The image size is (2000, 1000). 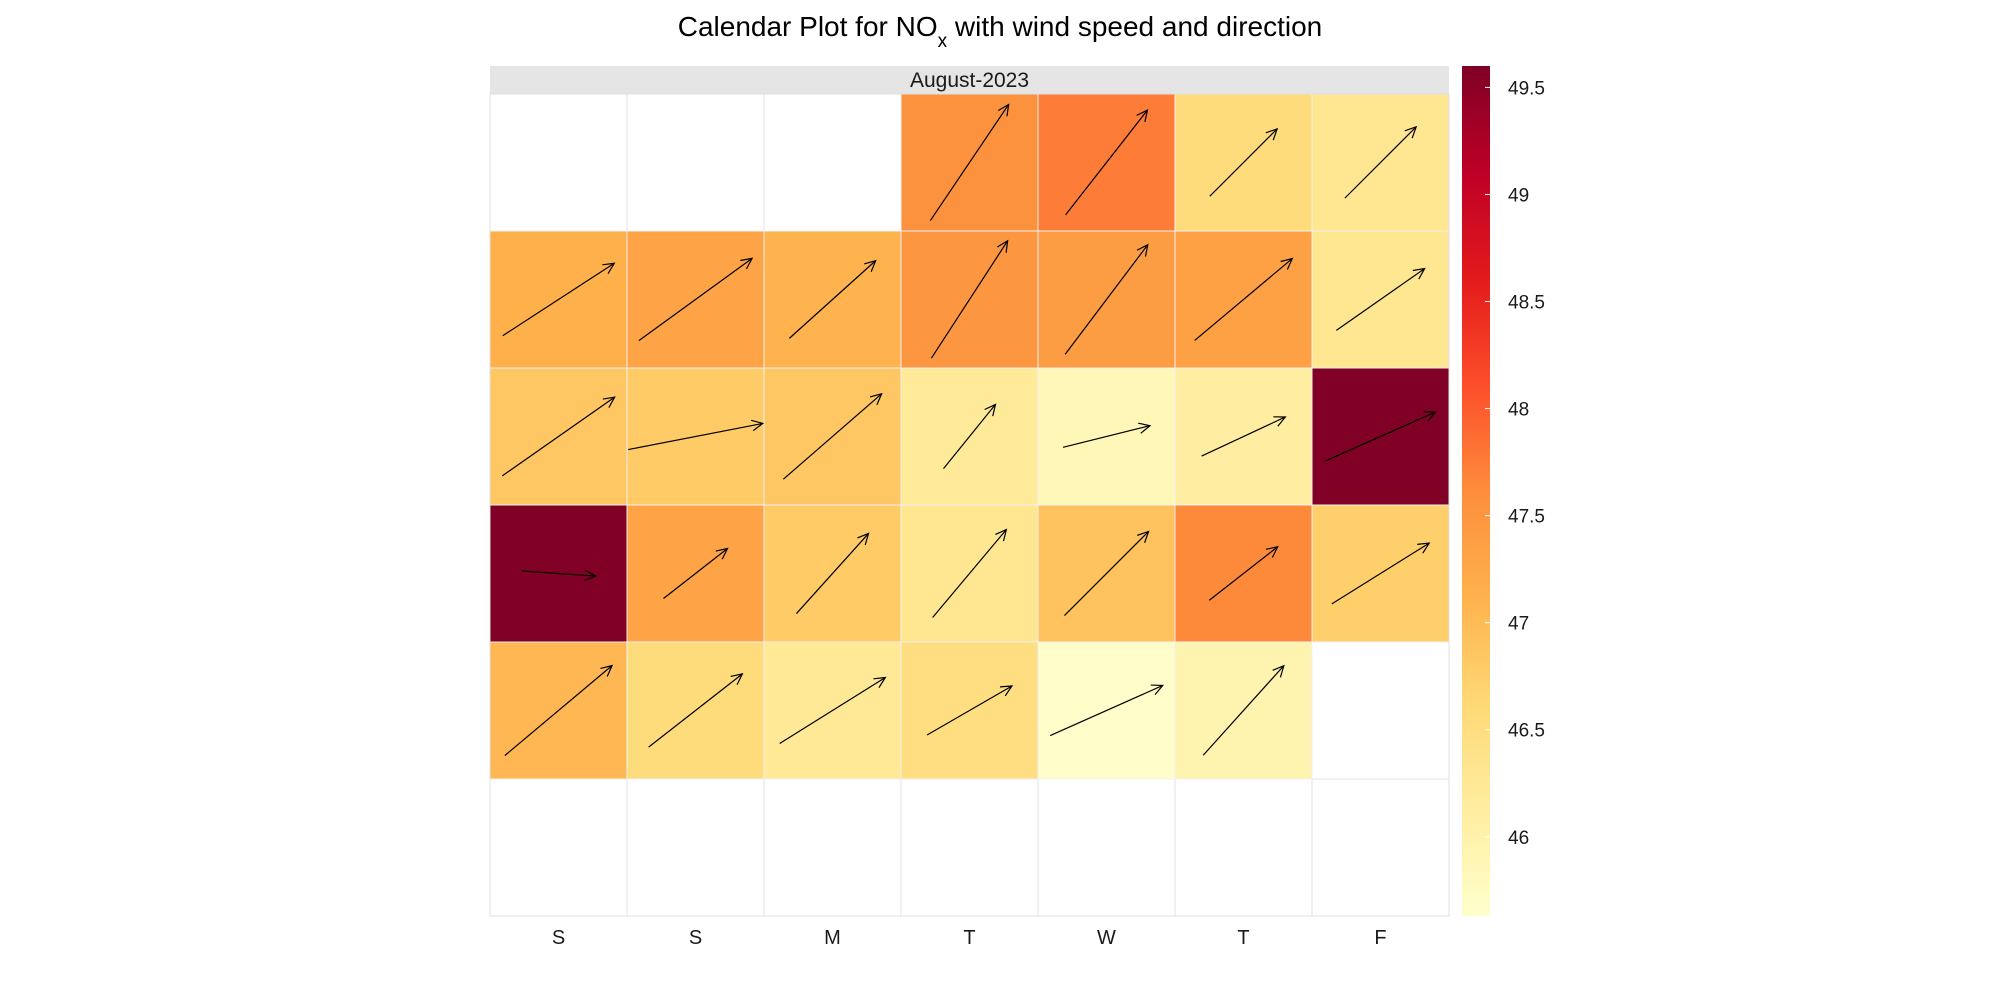 I want to click on weekday-label: T, so click(x=1243, y=938).